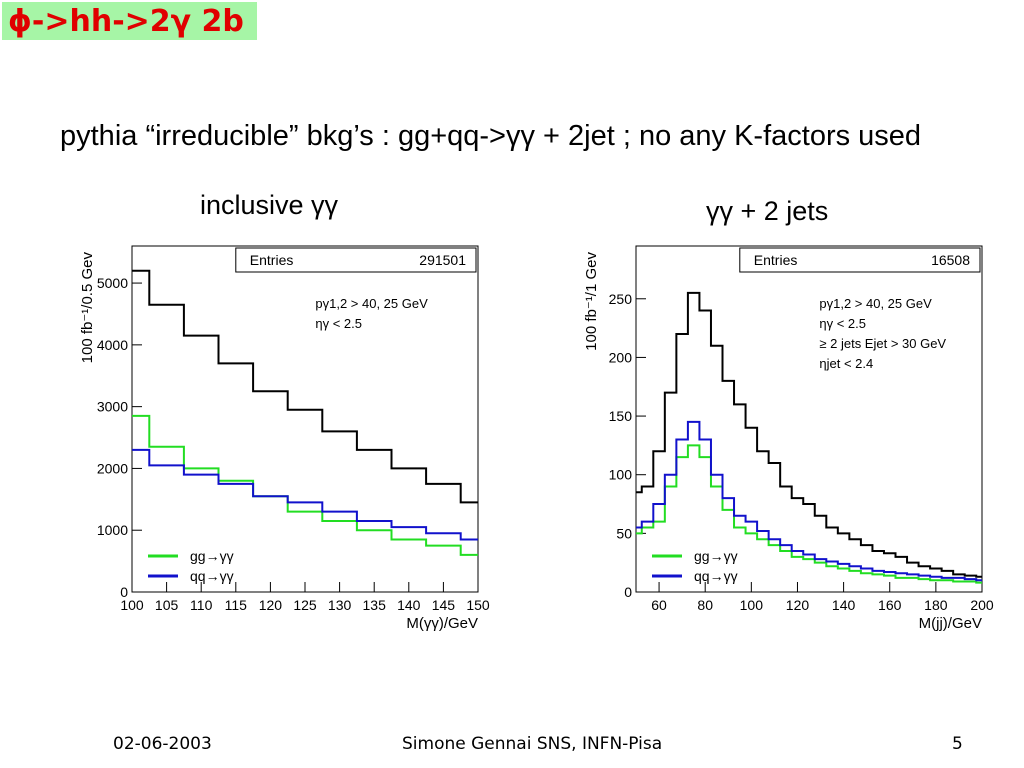  I want to click on x-tick-label: 130, so click(340, 605).